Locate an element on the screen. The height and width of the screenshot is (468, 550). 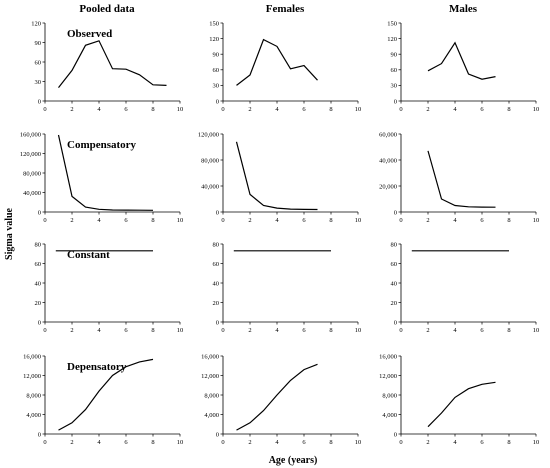
y-tick-label: 16,000 is located at coordinates (388, 356).